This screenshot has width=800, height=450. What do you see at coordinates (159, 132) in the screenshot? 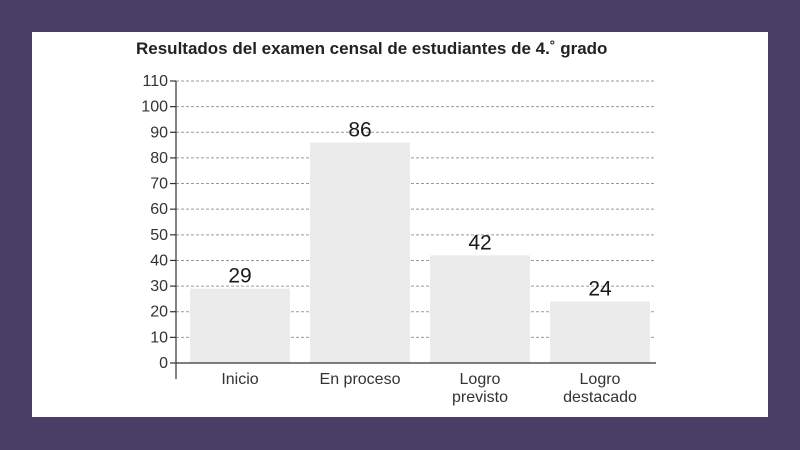
I see `y-tick-label: 90` at bounding box center [159, 132].